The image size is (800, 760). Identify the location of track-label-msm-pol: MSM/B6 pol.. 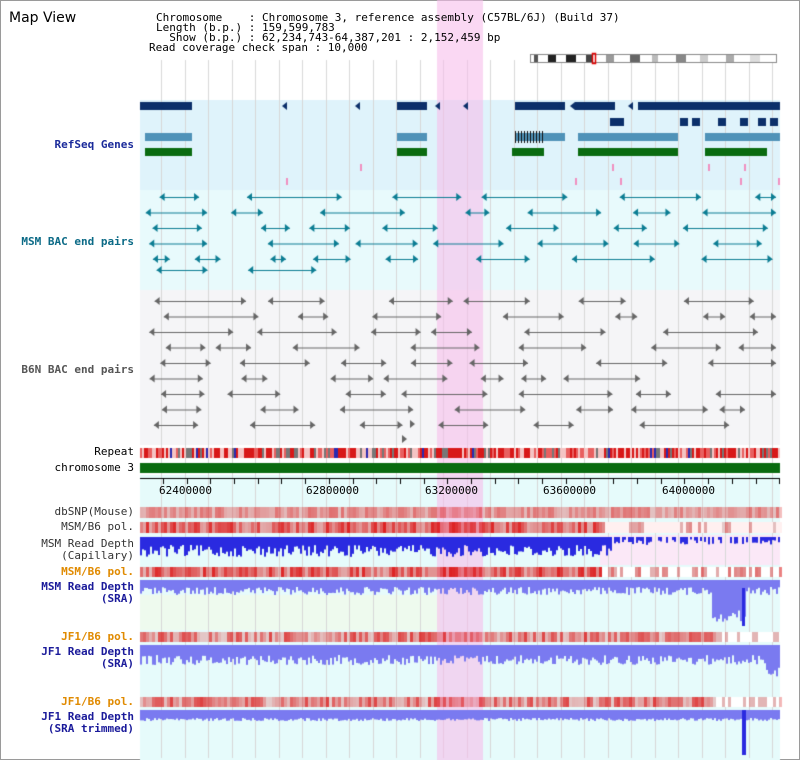
(97, 526).